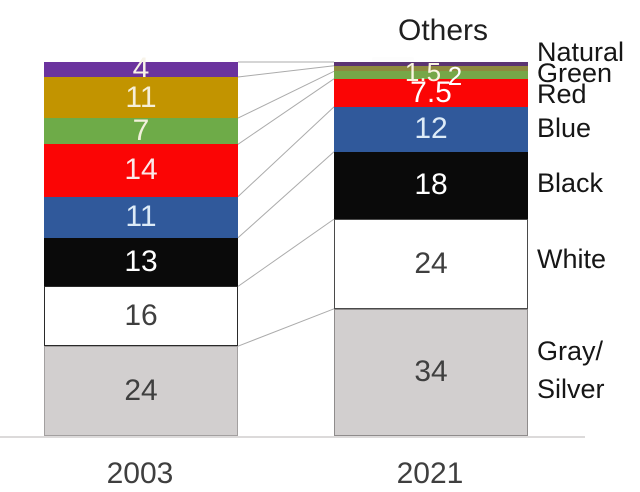 This screenshot has width=640, height=492. Describe the element at coordinates (581, 52) in the screenshot. I see `category-label-natural: Natural` at that location.